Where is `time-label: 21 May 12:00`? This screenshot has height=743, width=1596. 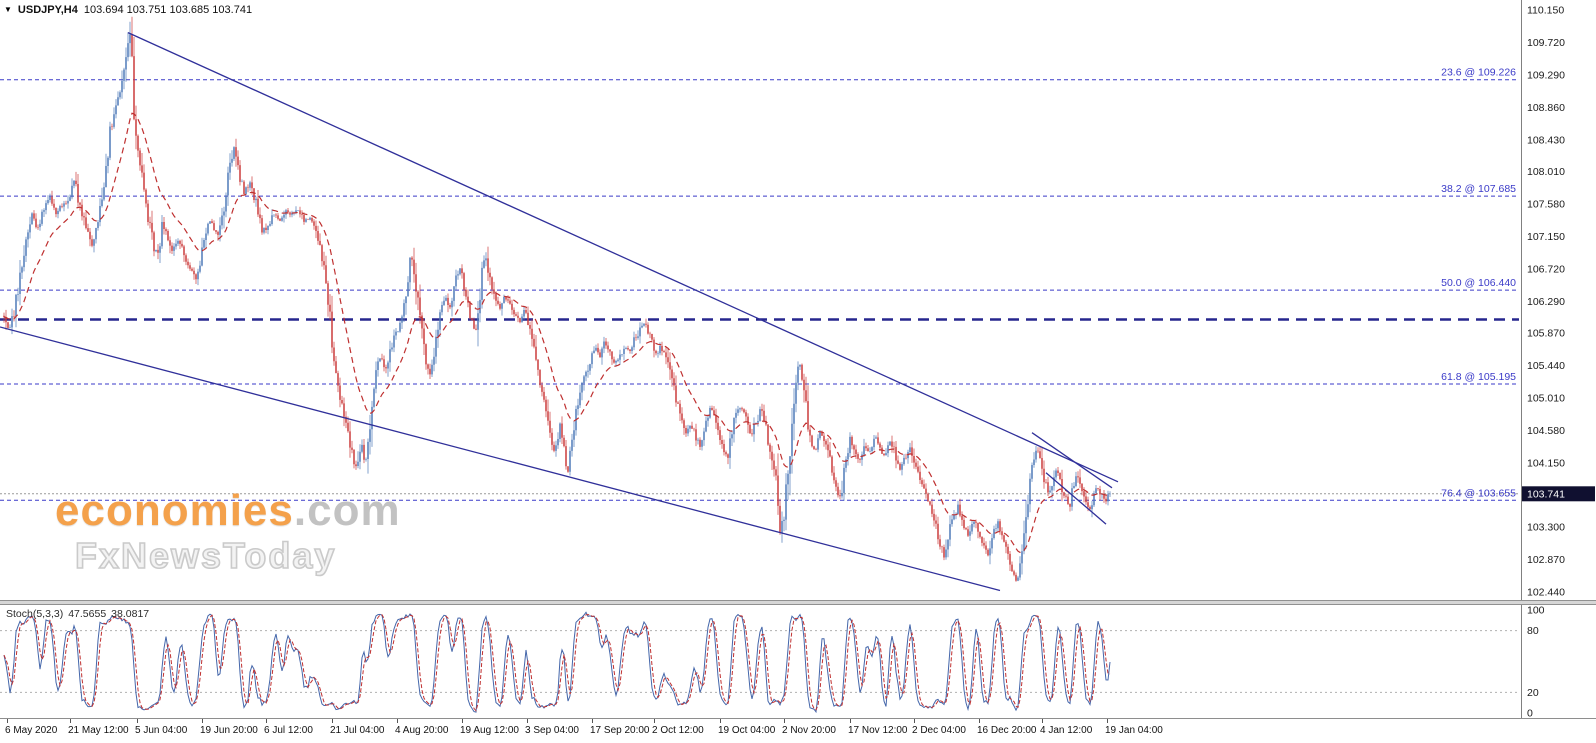
time-label: 21 May 12:00 is located at coordinates (98, 730).